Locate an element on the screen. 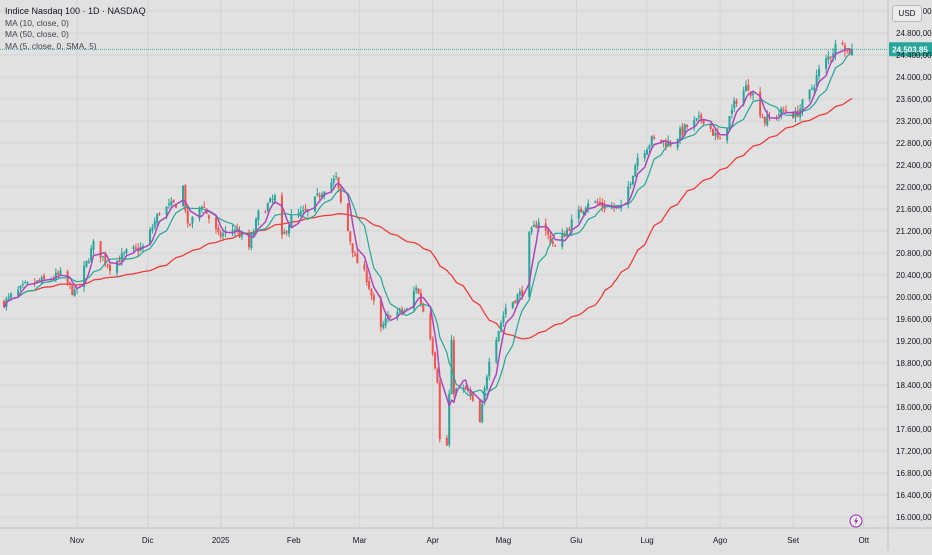  currency-button: USD is located at coordinates (907, 13).